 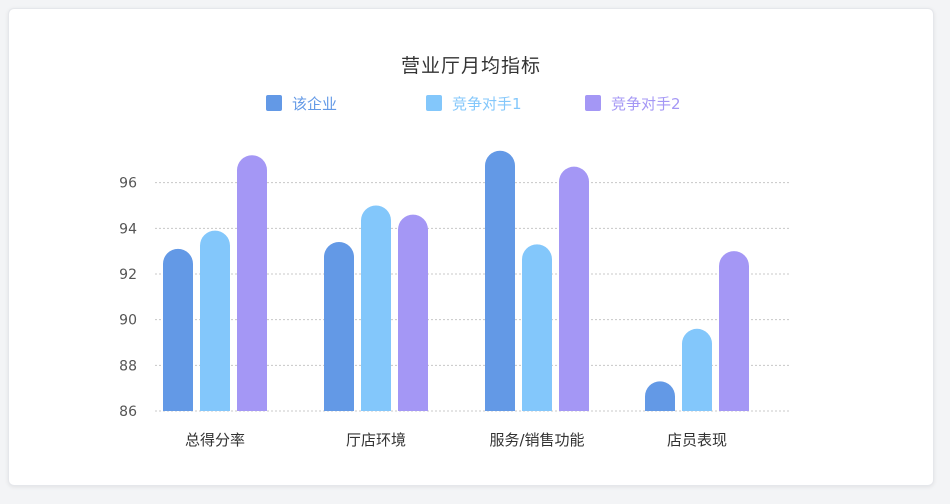 What do you see at coordinates (536, 440) in the screenshot?
I see `x-category-label-2: 服务/销售功能` at bounding box center [536, 440].